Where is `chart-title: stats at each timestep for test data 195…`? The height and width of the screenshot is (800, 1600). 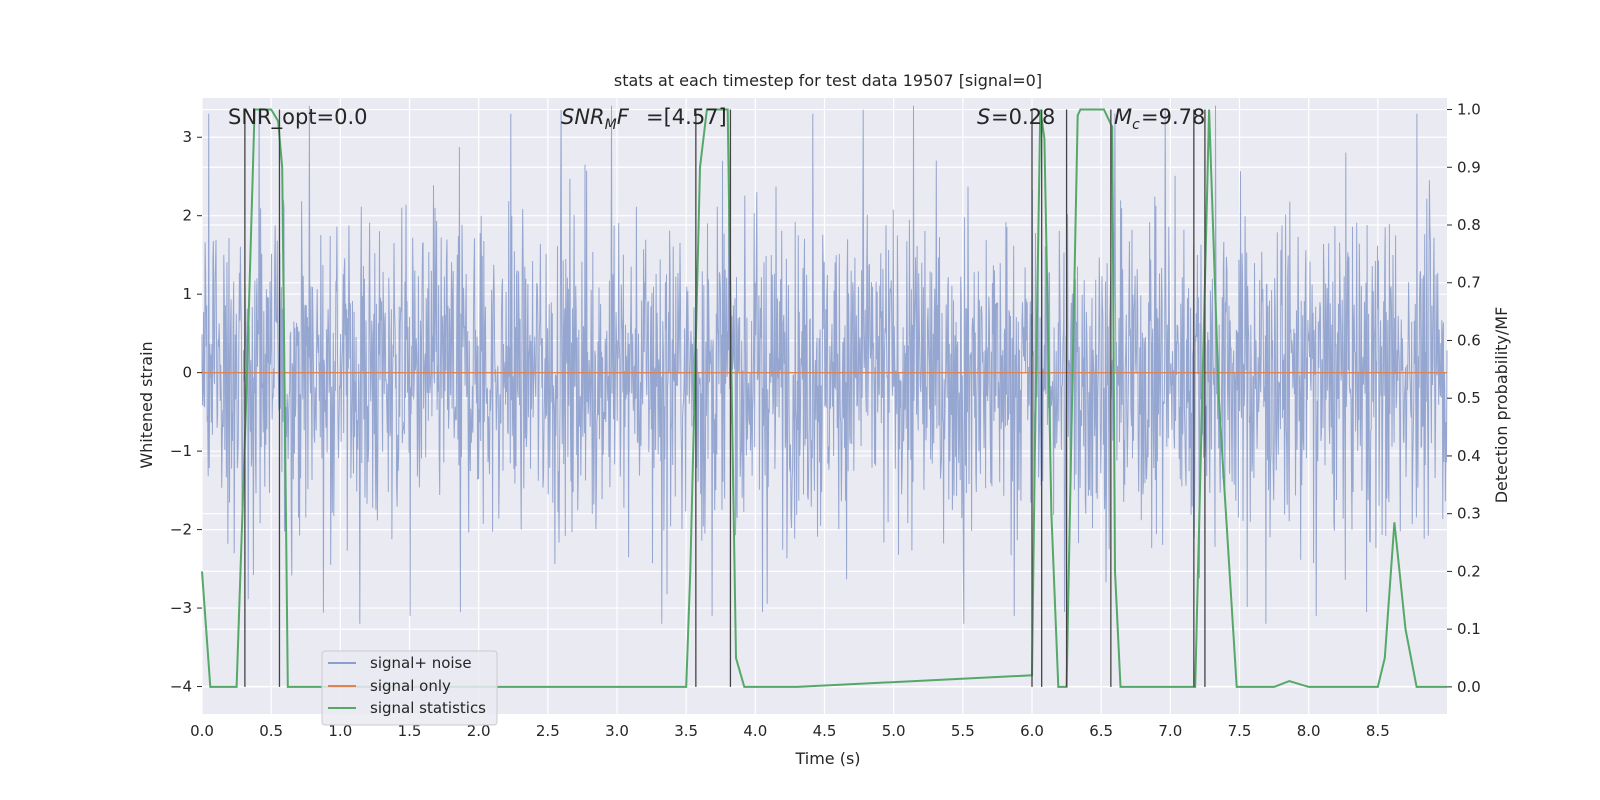
chart-title: stats at each timestep for test data 195… is located at coordinates (828, 80).